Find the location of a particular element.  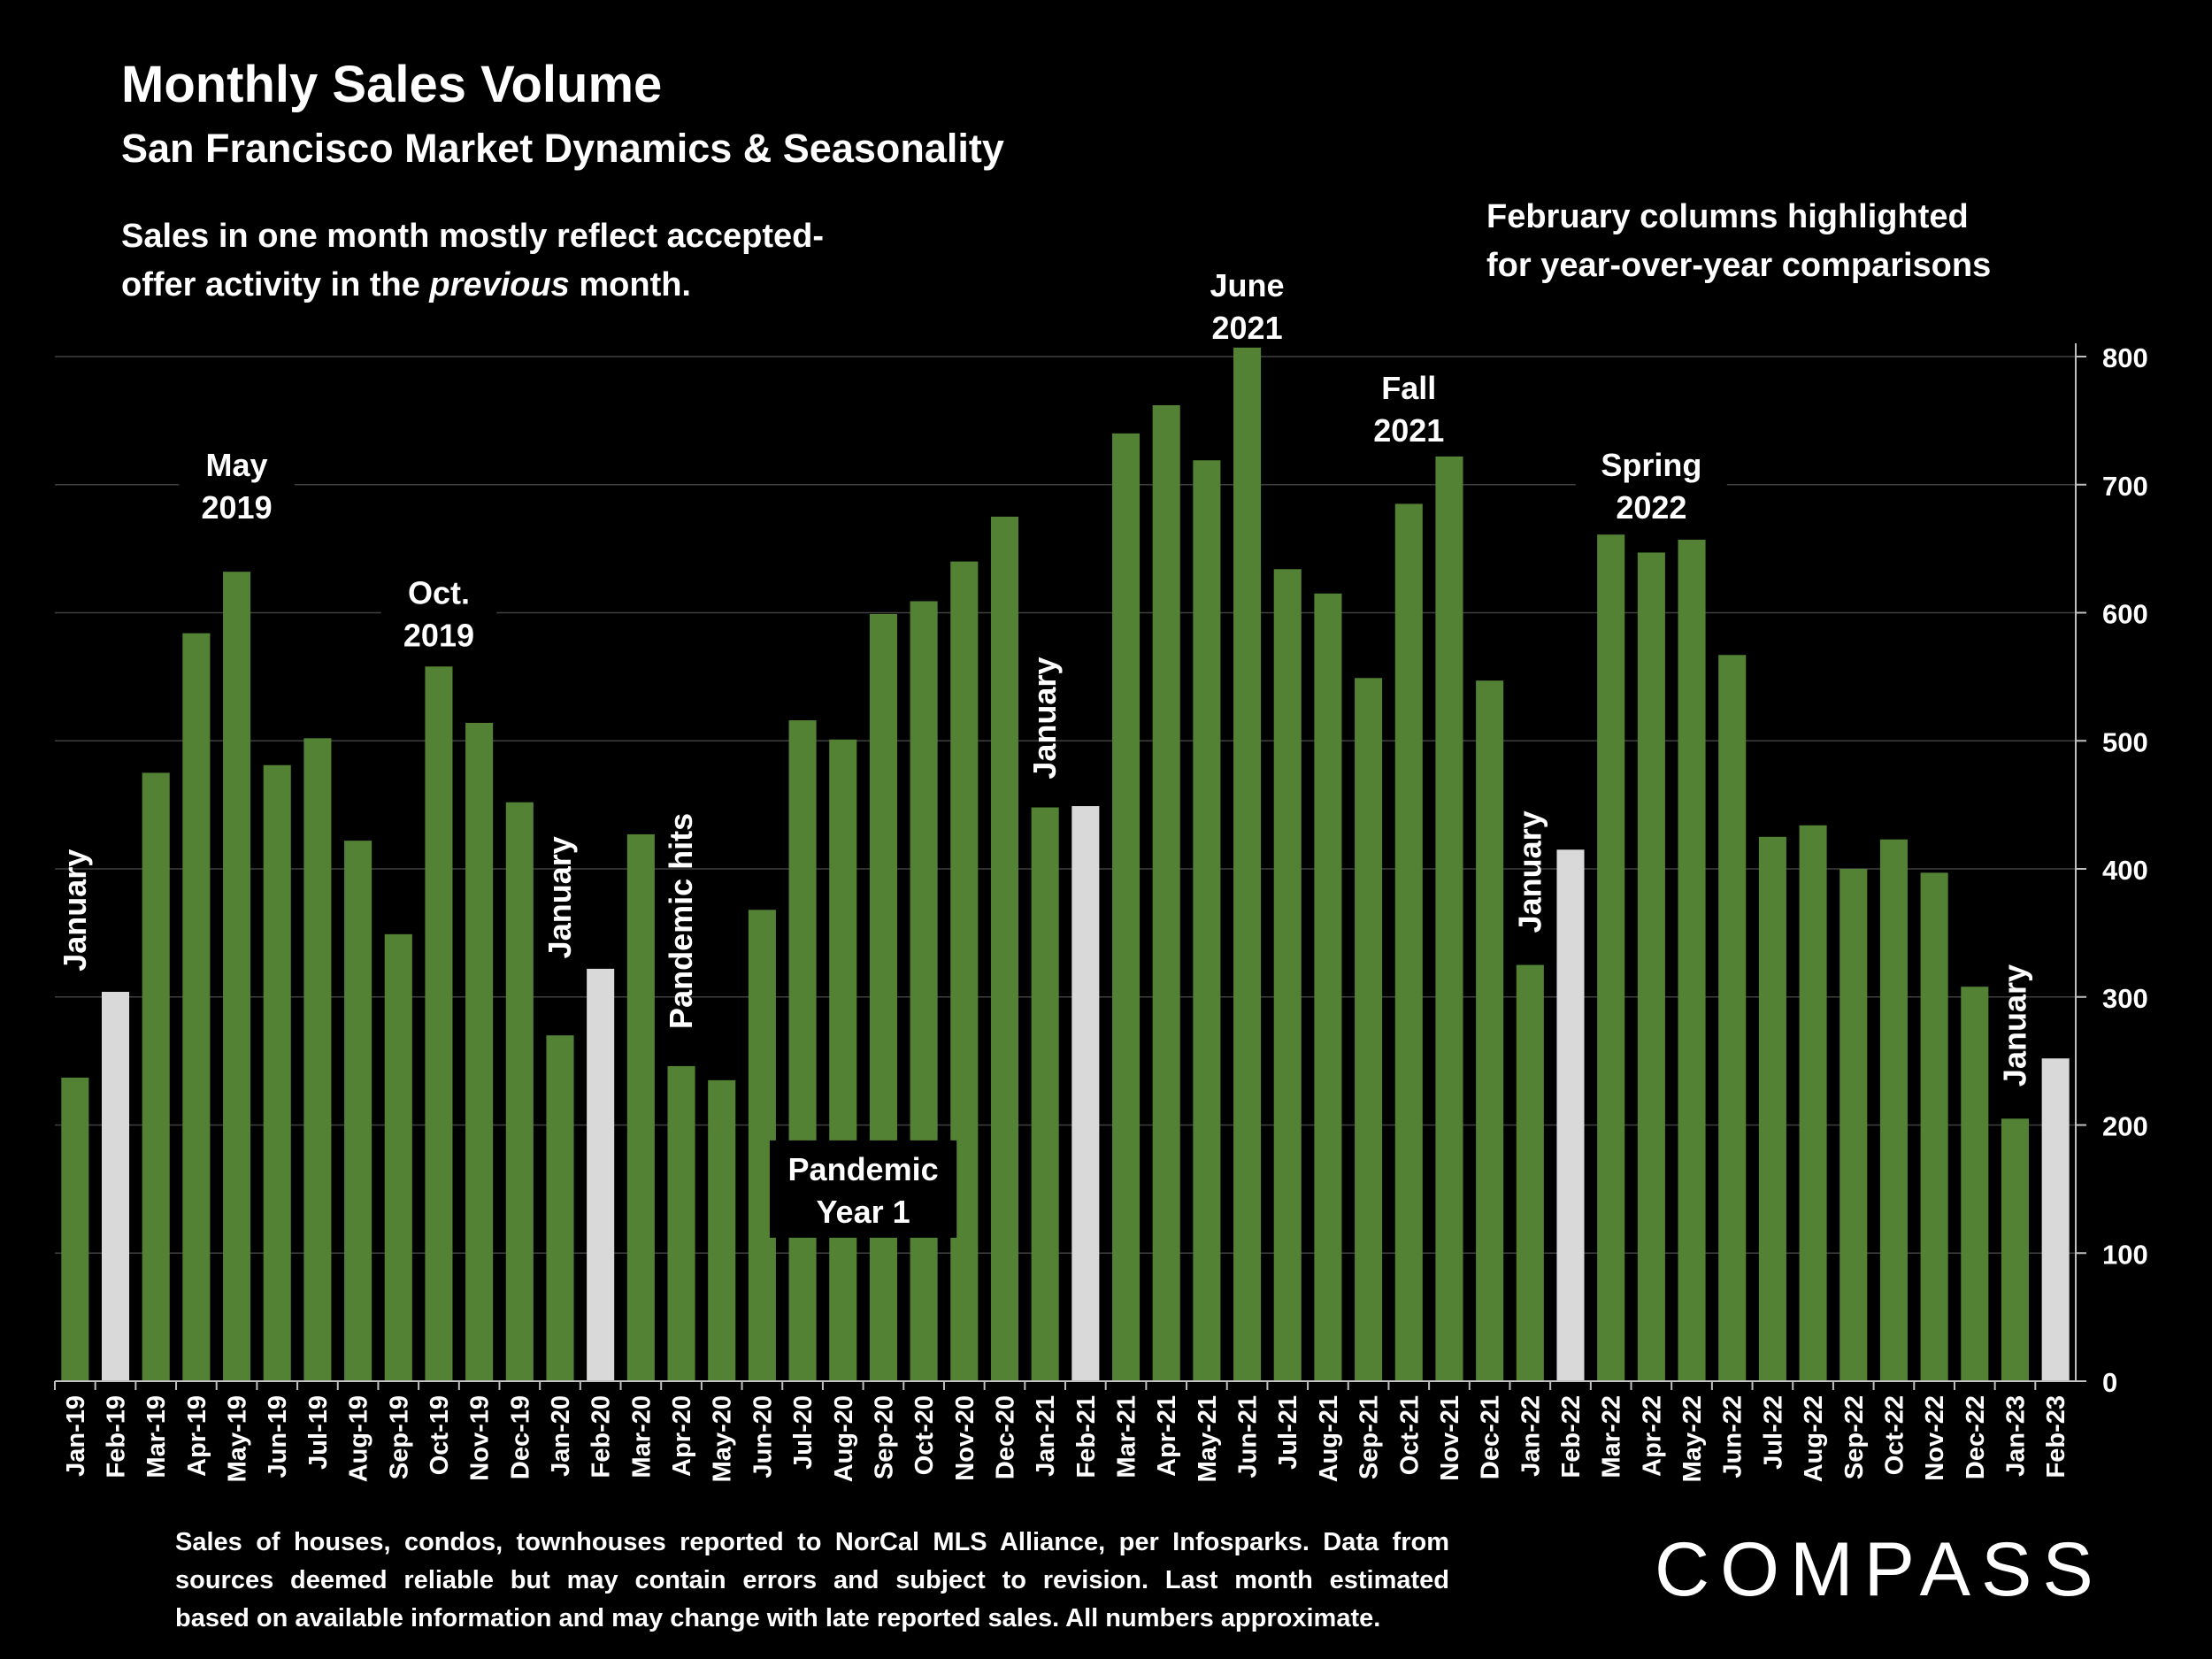

annotation-line: May is located at coordinates (237, 465).